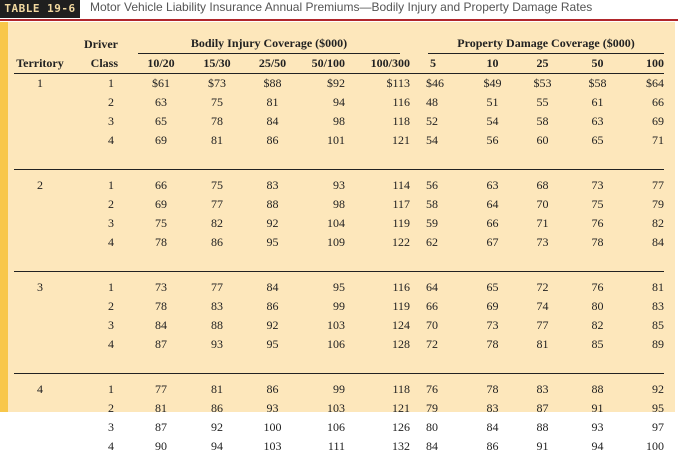 This screenshot has height=475, width=678. What do you see at coordinates (269, 44) in the screenshot?
I see `header-bodily-injury-group: Bodily Injury Coverage ($000)` at bounding box center [269, 44].